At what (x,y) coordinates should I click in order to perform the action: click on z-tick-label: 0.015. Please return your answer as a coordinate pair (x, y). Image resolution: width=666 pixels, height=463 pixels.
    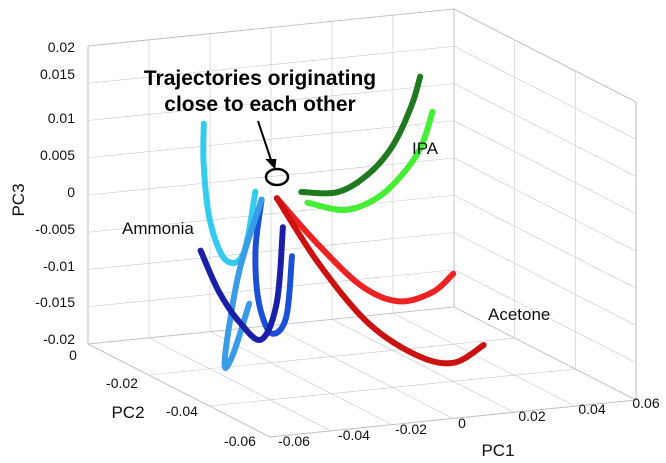
    Looking at the image, I should click on (57, 74).